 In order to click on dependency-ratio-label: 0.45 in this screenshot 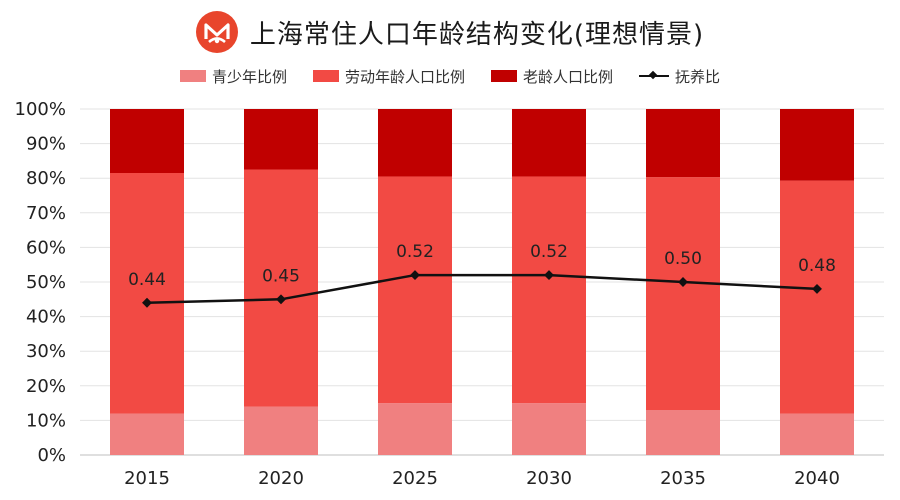, I will do `click(281, 276)`.